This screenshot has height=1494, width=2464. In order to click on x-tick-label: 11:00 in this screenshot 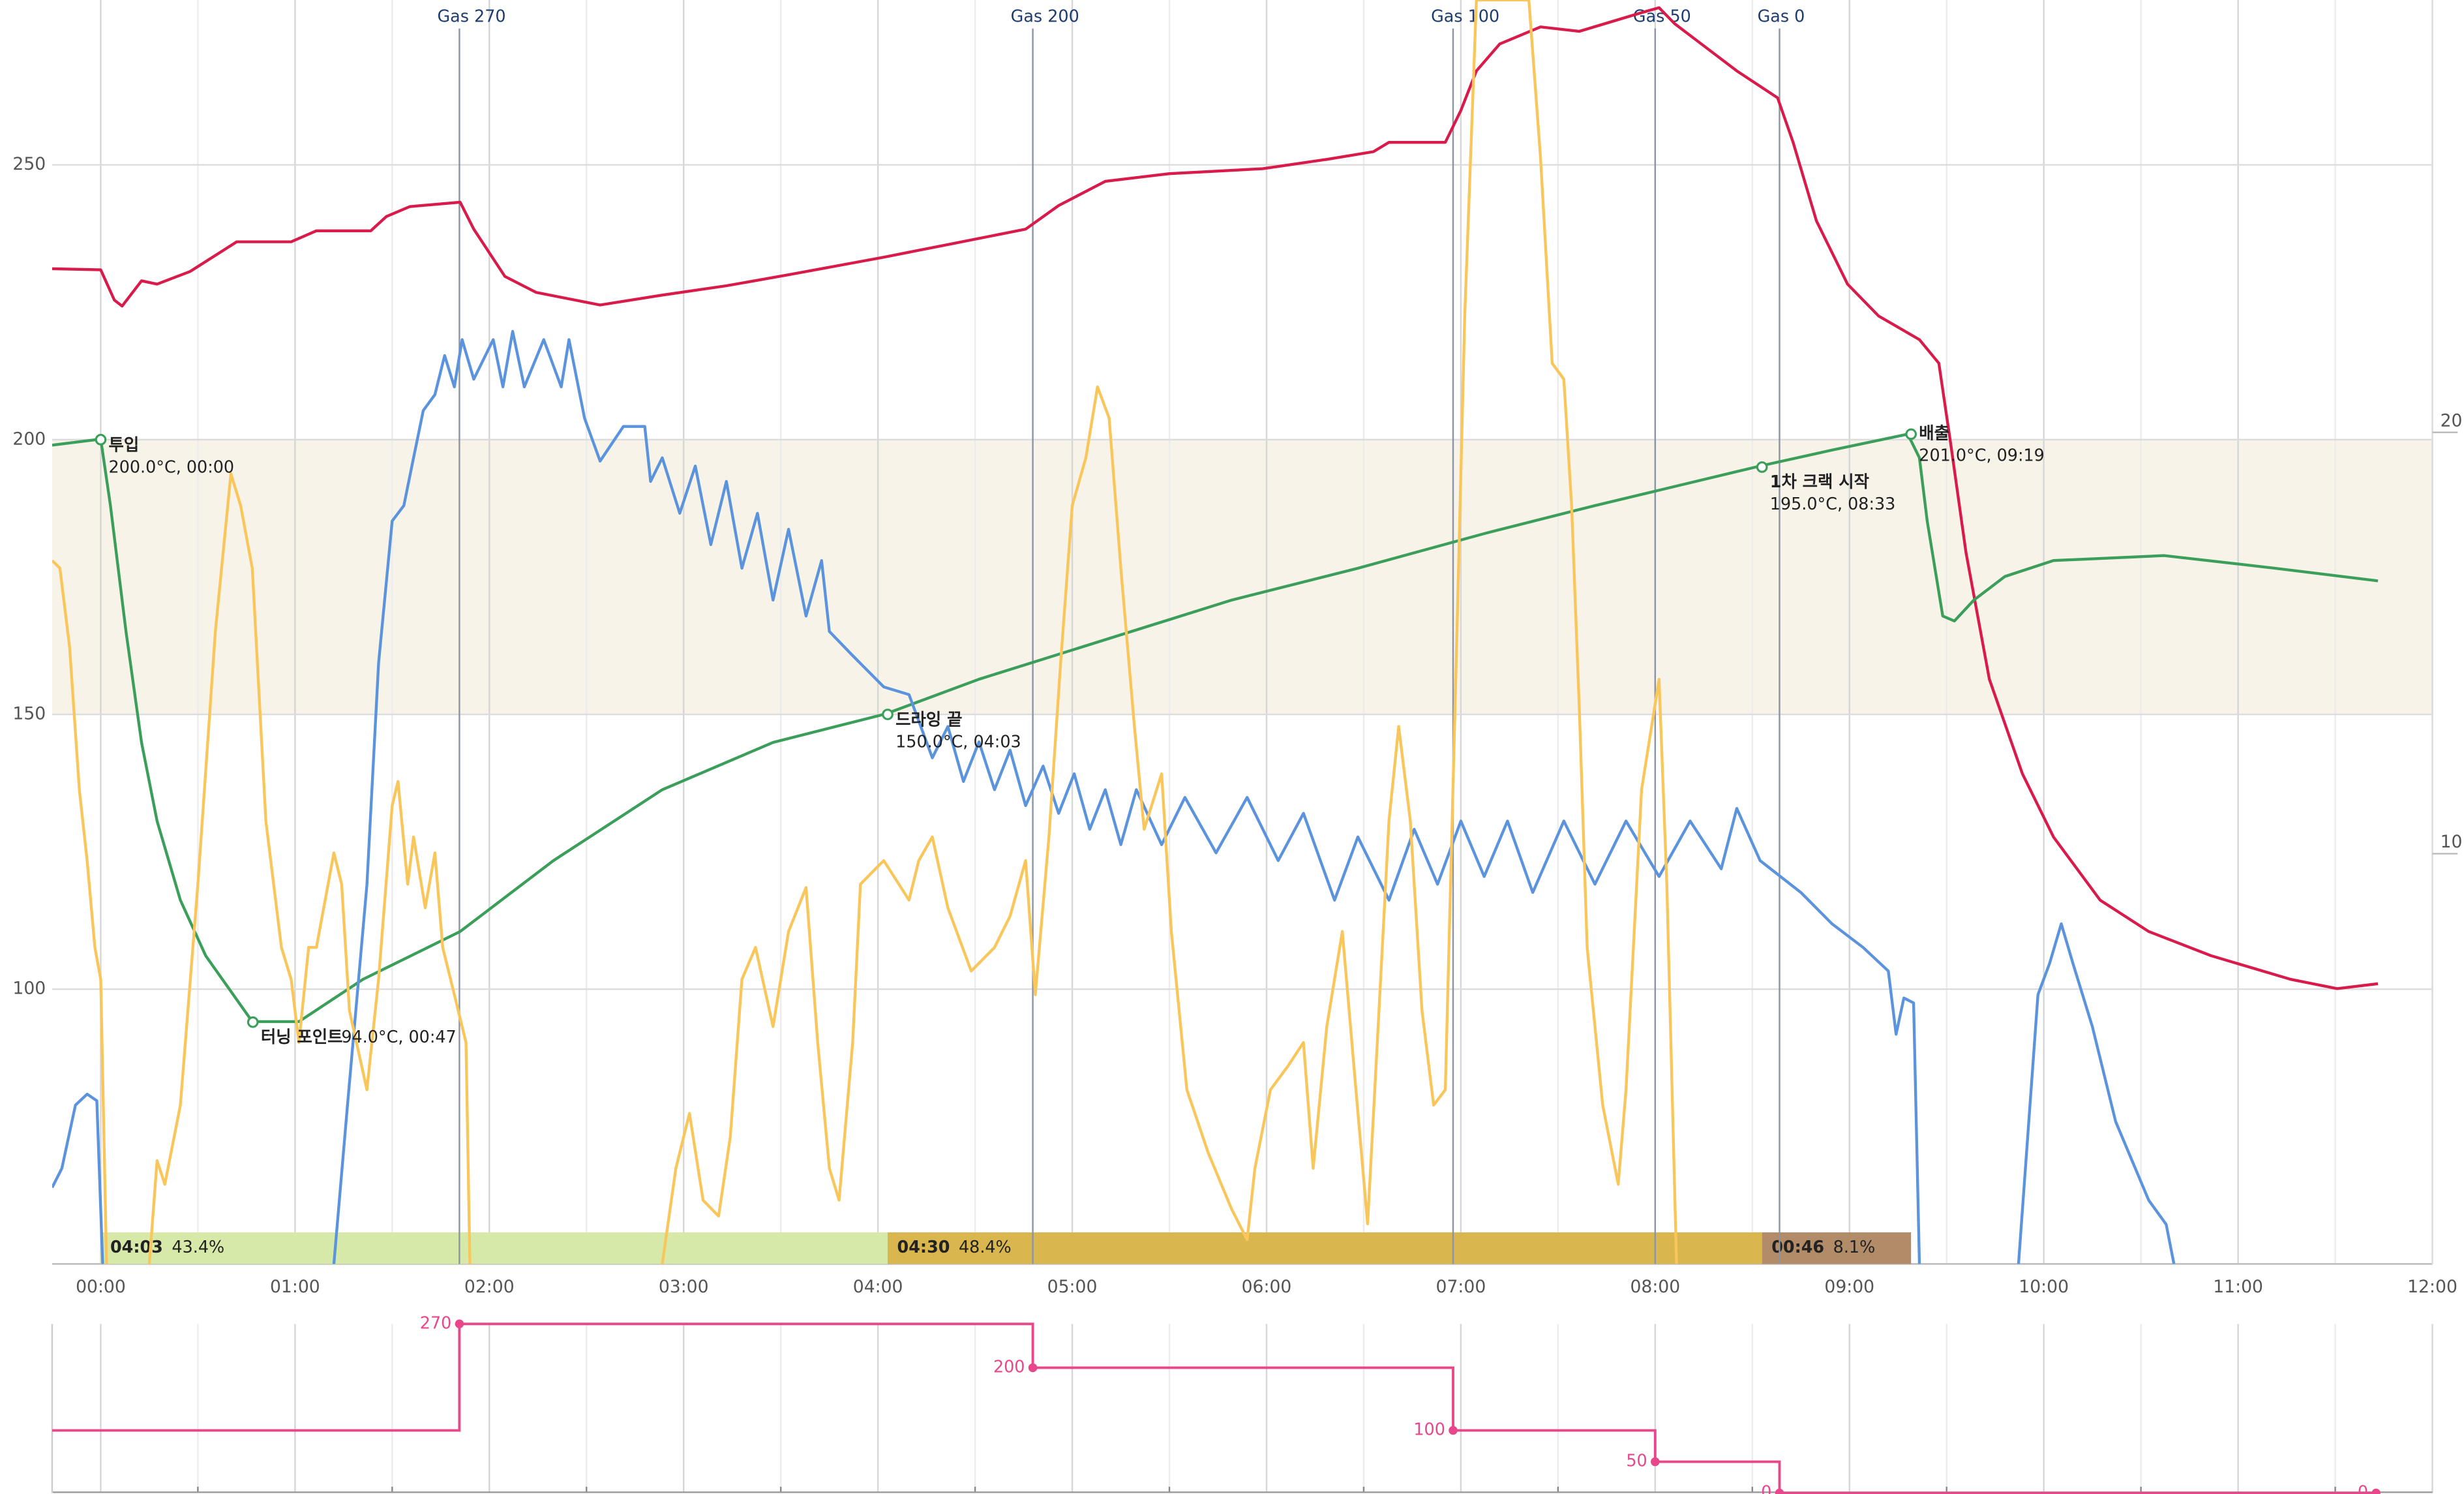, I will do `click(2238, 1287)`.